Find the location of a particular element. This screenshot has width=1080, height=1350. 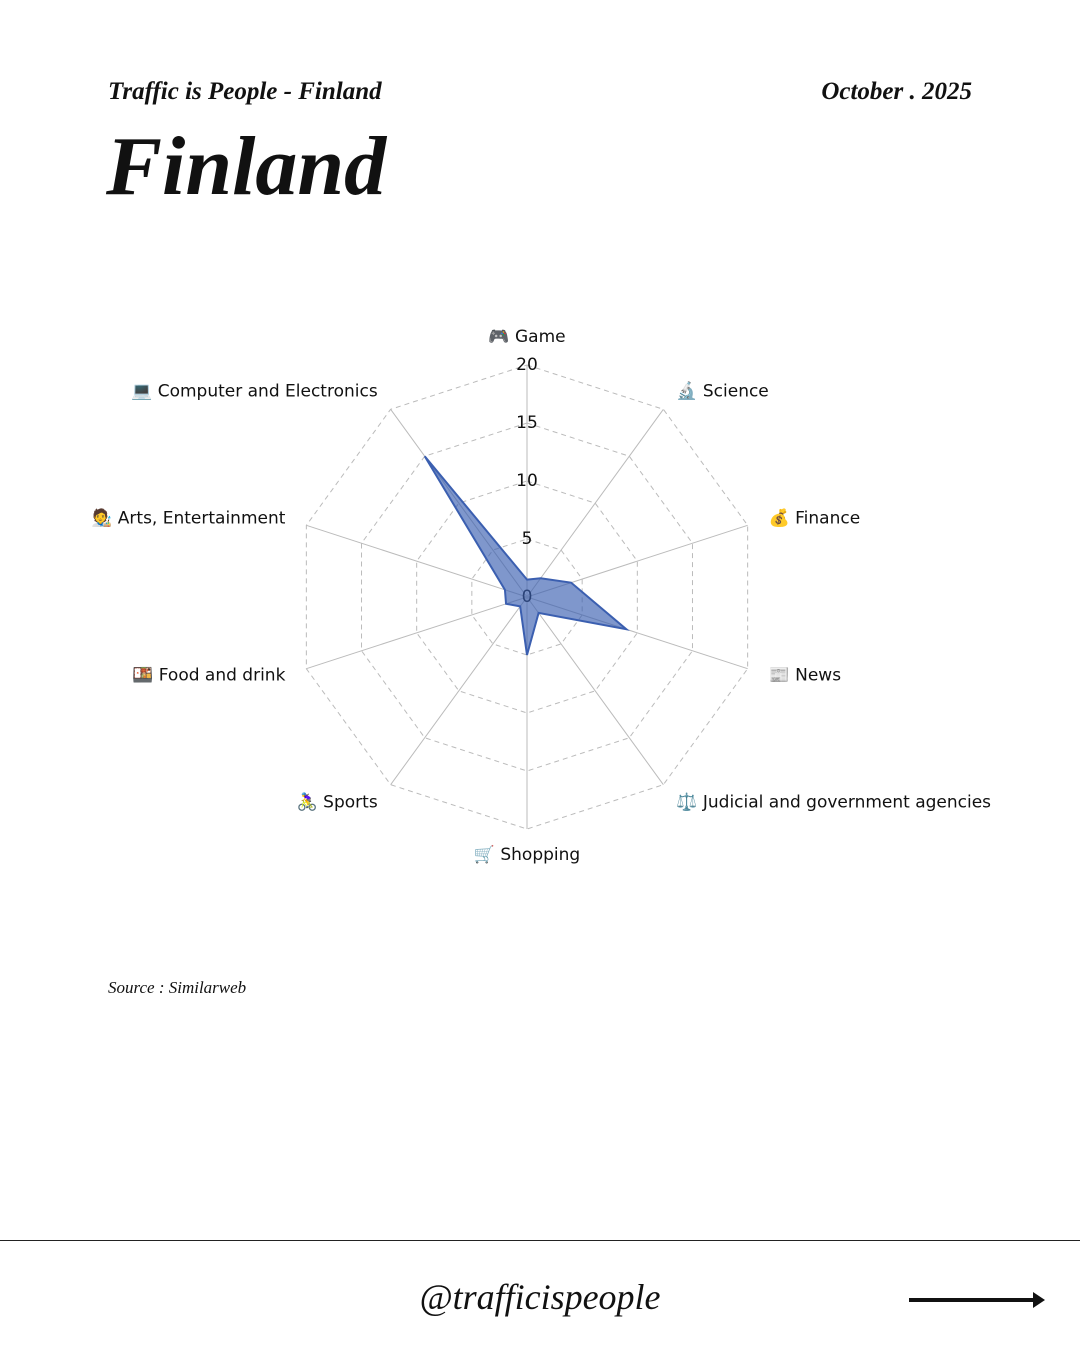

r-tick-label: 15 is located at coordinates (527, 423).